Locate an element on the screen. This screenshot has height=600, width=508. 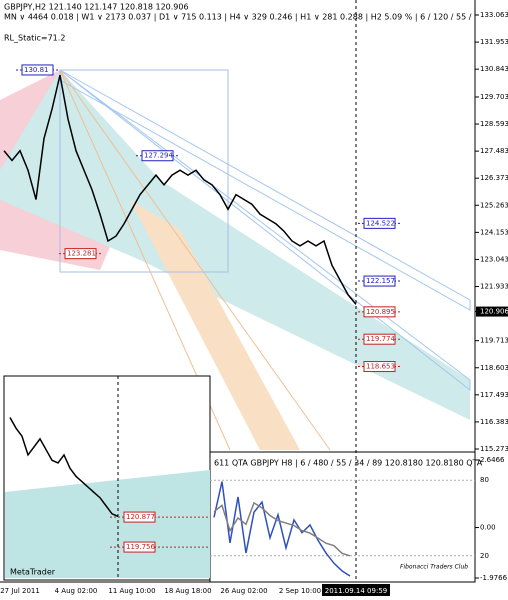
level-label: 119.756 is located at coordinates (140, 547).